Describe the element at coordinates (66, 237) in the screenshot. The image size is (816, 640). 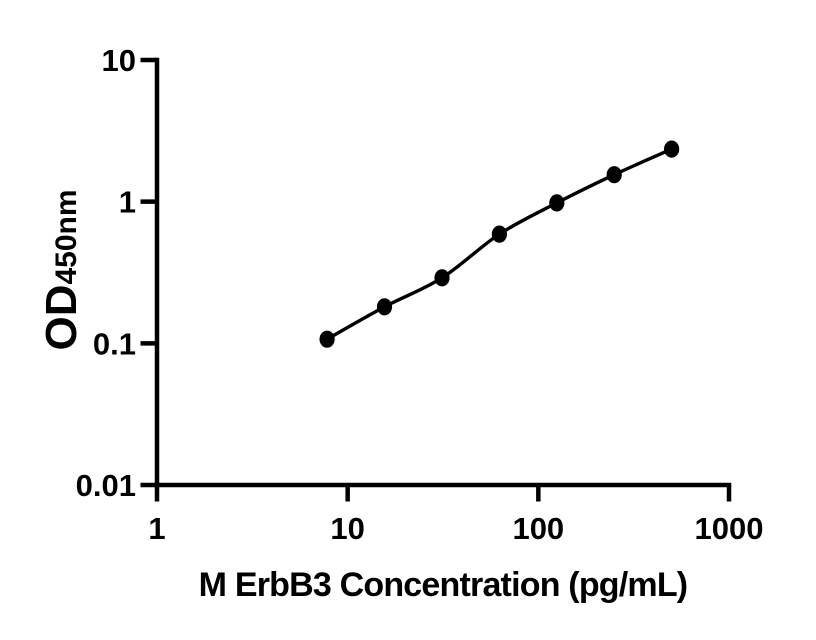
I see `y-axis-title-subscript: 450nm` at that location.